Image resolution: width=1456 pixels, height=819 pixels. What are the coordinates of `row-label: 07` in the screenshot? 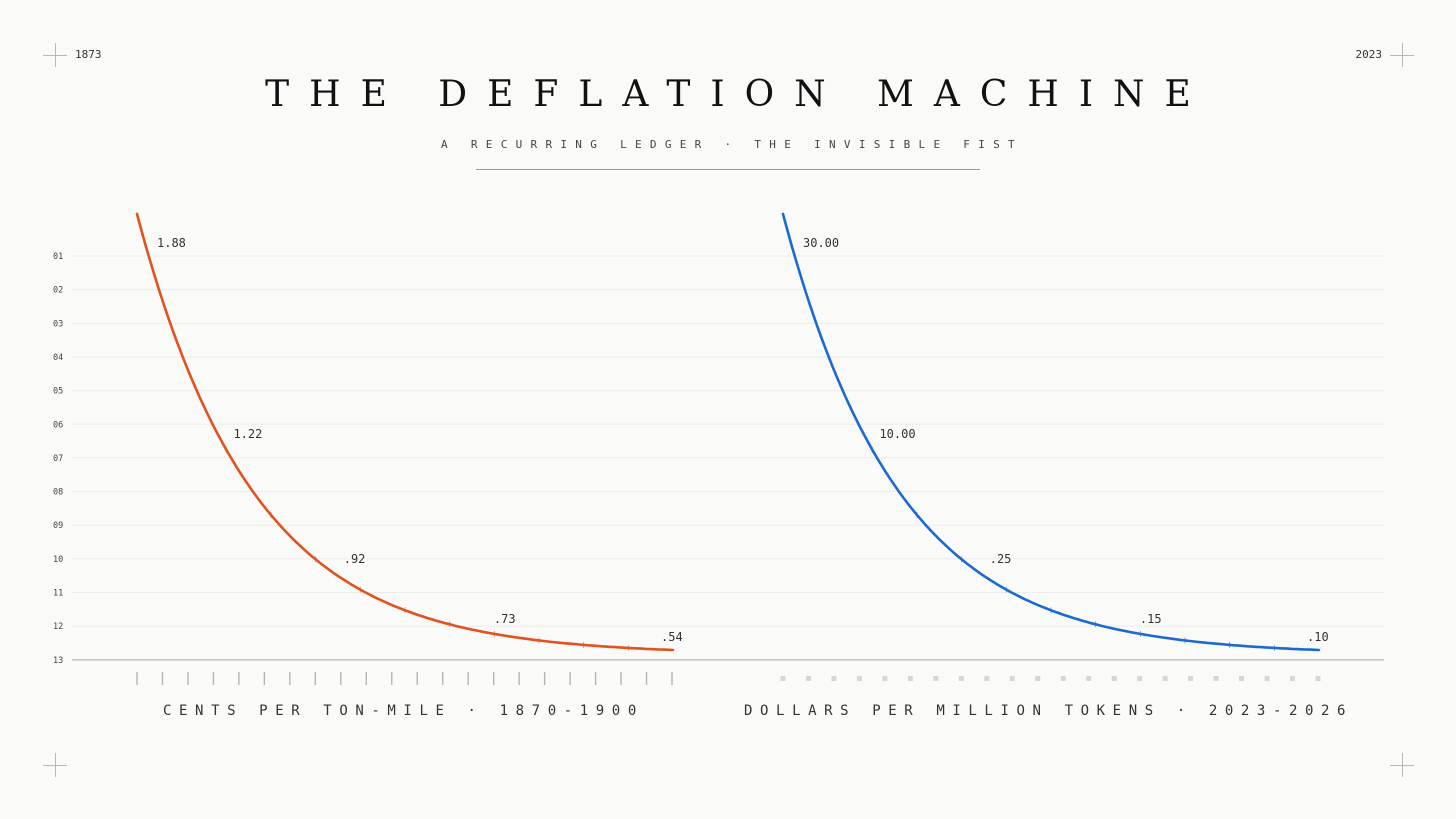 It's located at (58, 459).